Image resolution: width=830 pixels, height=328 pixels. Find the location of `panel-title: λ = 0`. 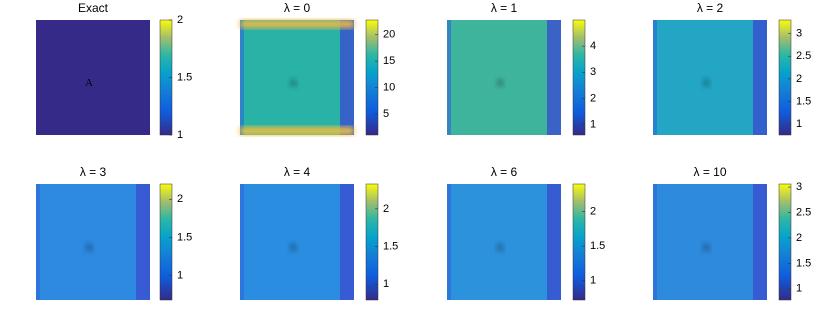

panel-title: λ = 0 is located at coordinates (297, 8).